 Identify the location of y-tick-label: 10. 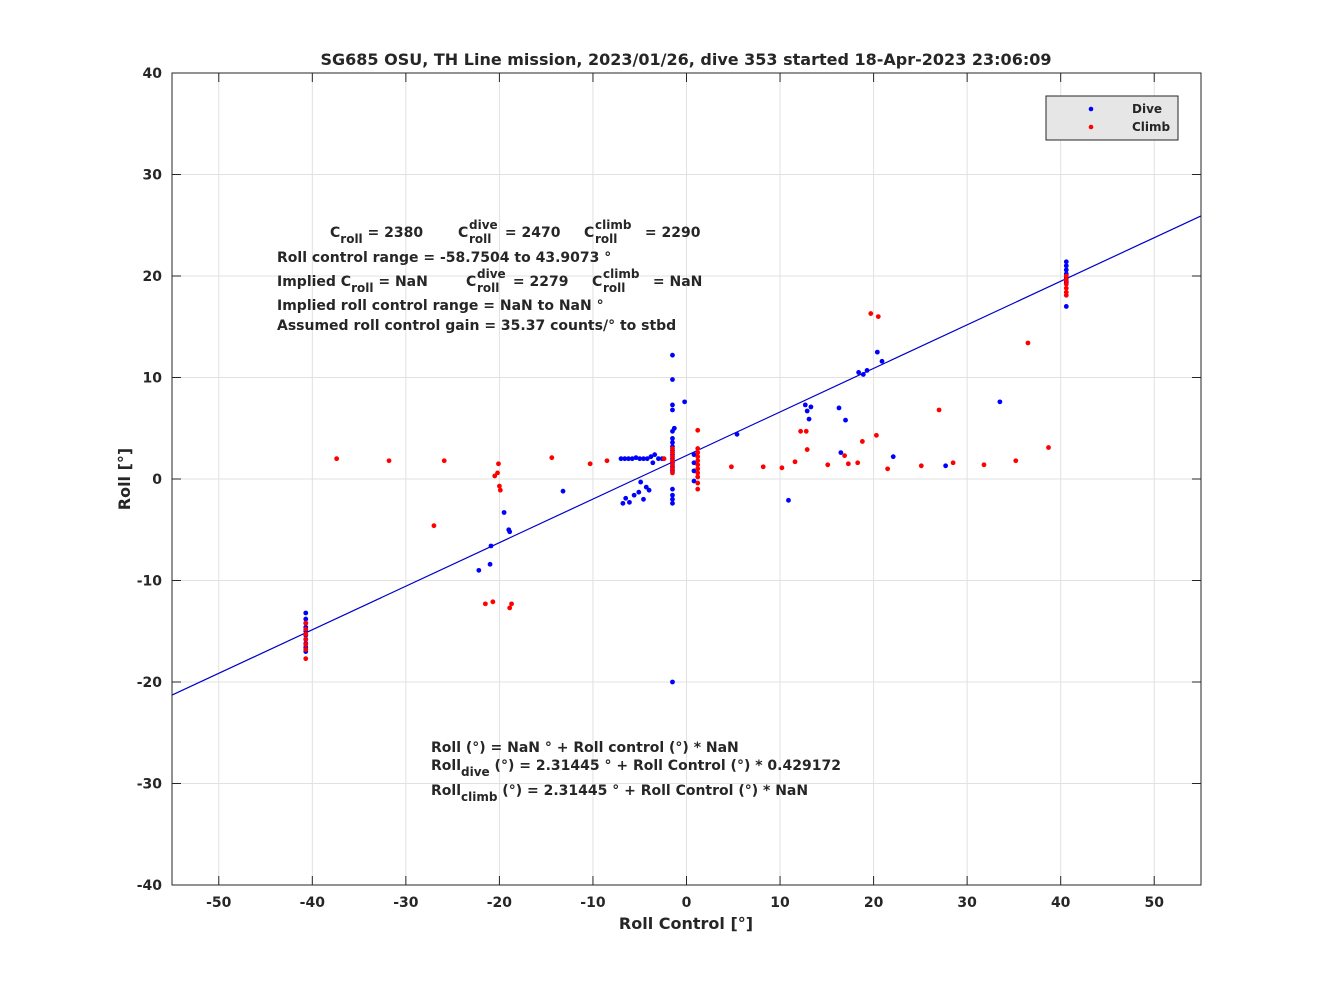
(153, 379).